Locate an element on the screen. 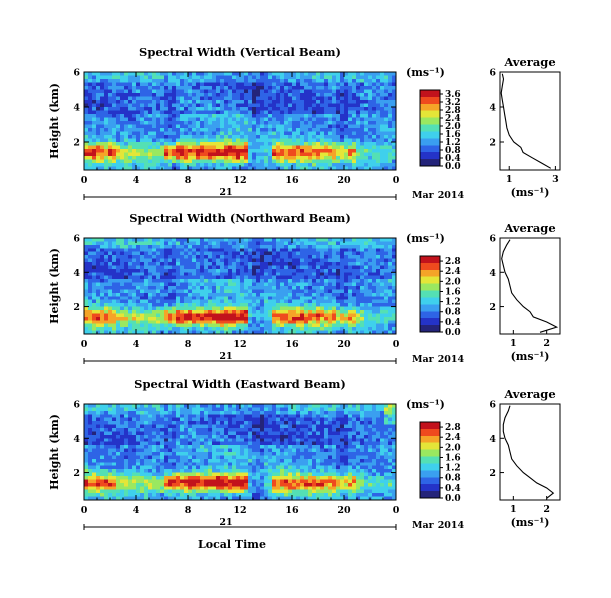 The image size is (611, 598). heatmap-cells is located at coordinates (240, 286).